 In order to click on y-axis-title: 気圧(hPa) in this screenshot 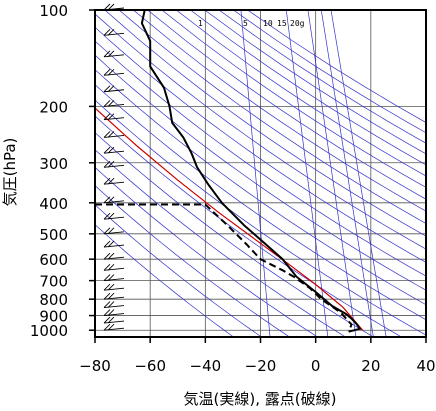, I will do `click(10, 172)`.